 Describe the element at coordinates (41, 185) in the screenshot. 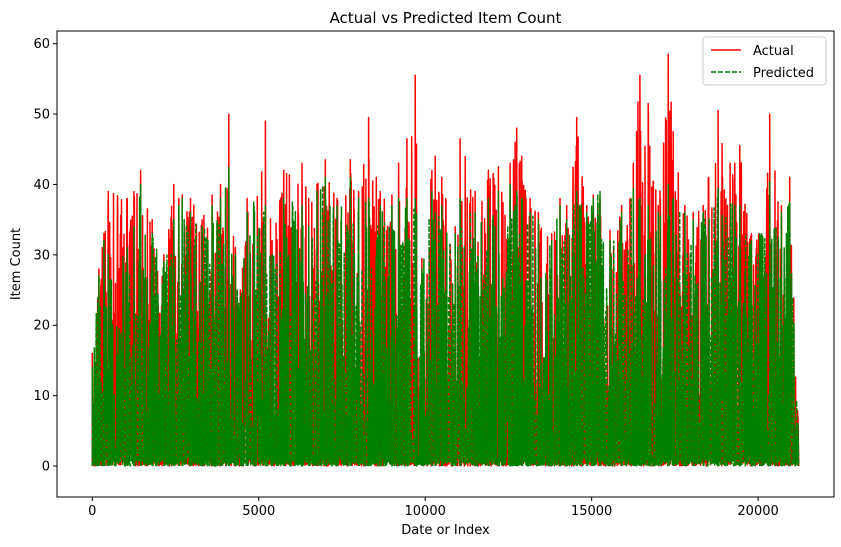

I see `y-tick-label: 40` at that location.